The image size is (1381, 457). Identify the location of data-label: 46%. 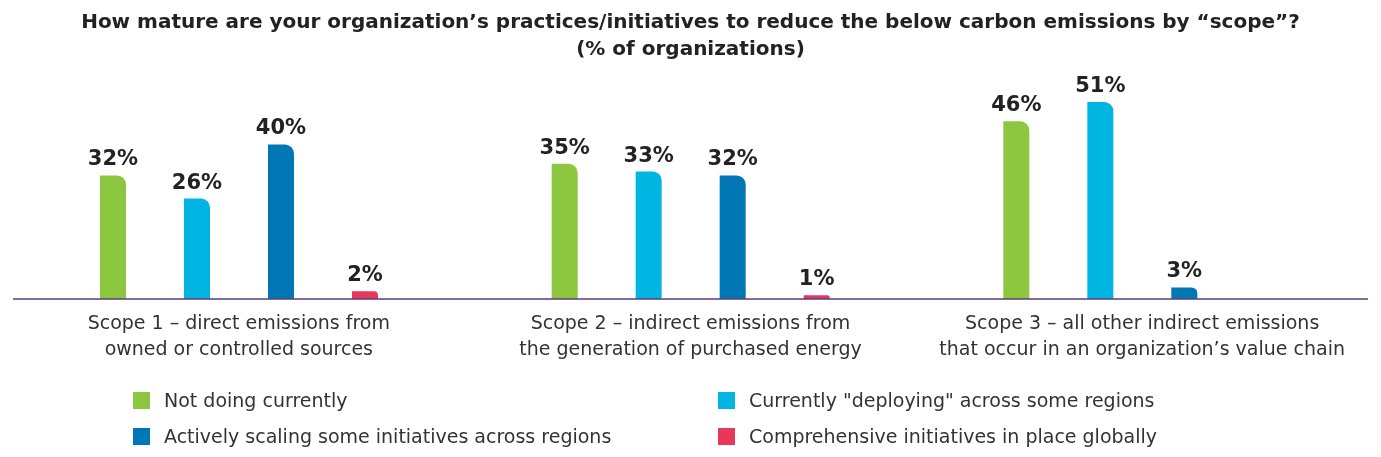
(1016, 104).